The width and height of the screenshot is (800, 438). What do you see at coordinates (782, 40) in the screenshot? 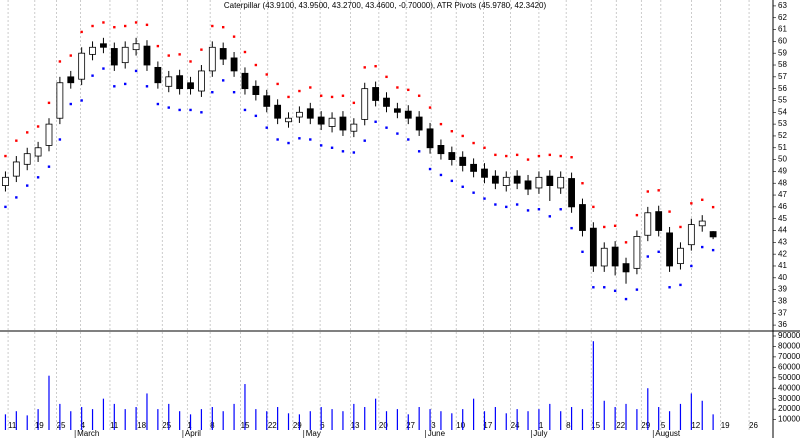
I see `y-tick-label: 60` at bounding box center [782, 40].